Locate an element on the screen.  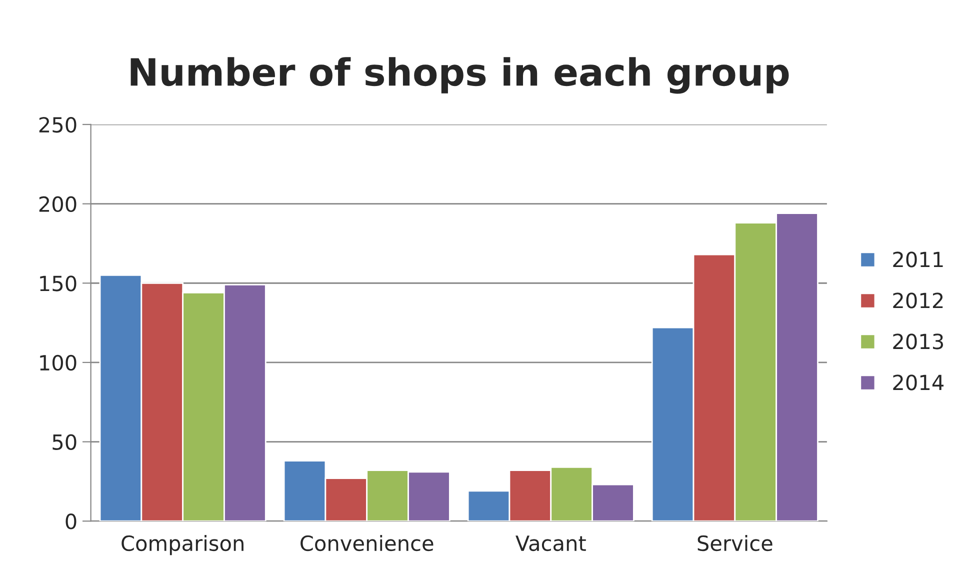
y-tick-label: 150 is located at coordinates (58, 284).